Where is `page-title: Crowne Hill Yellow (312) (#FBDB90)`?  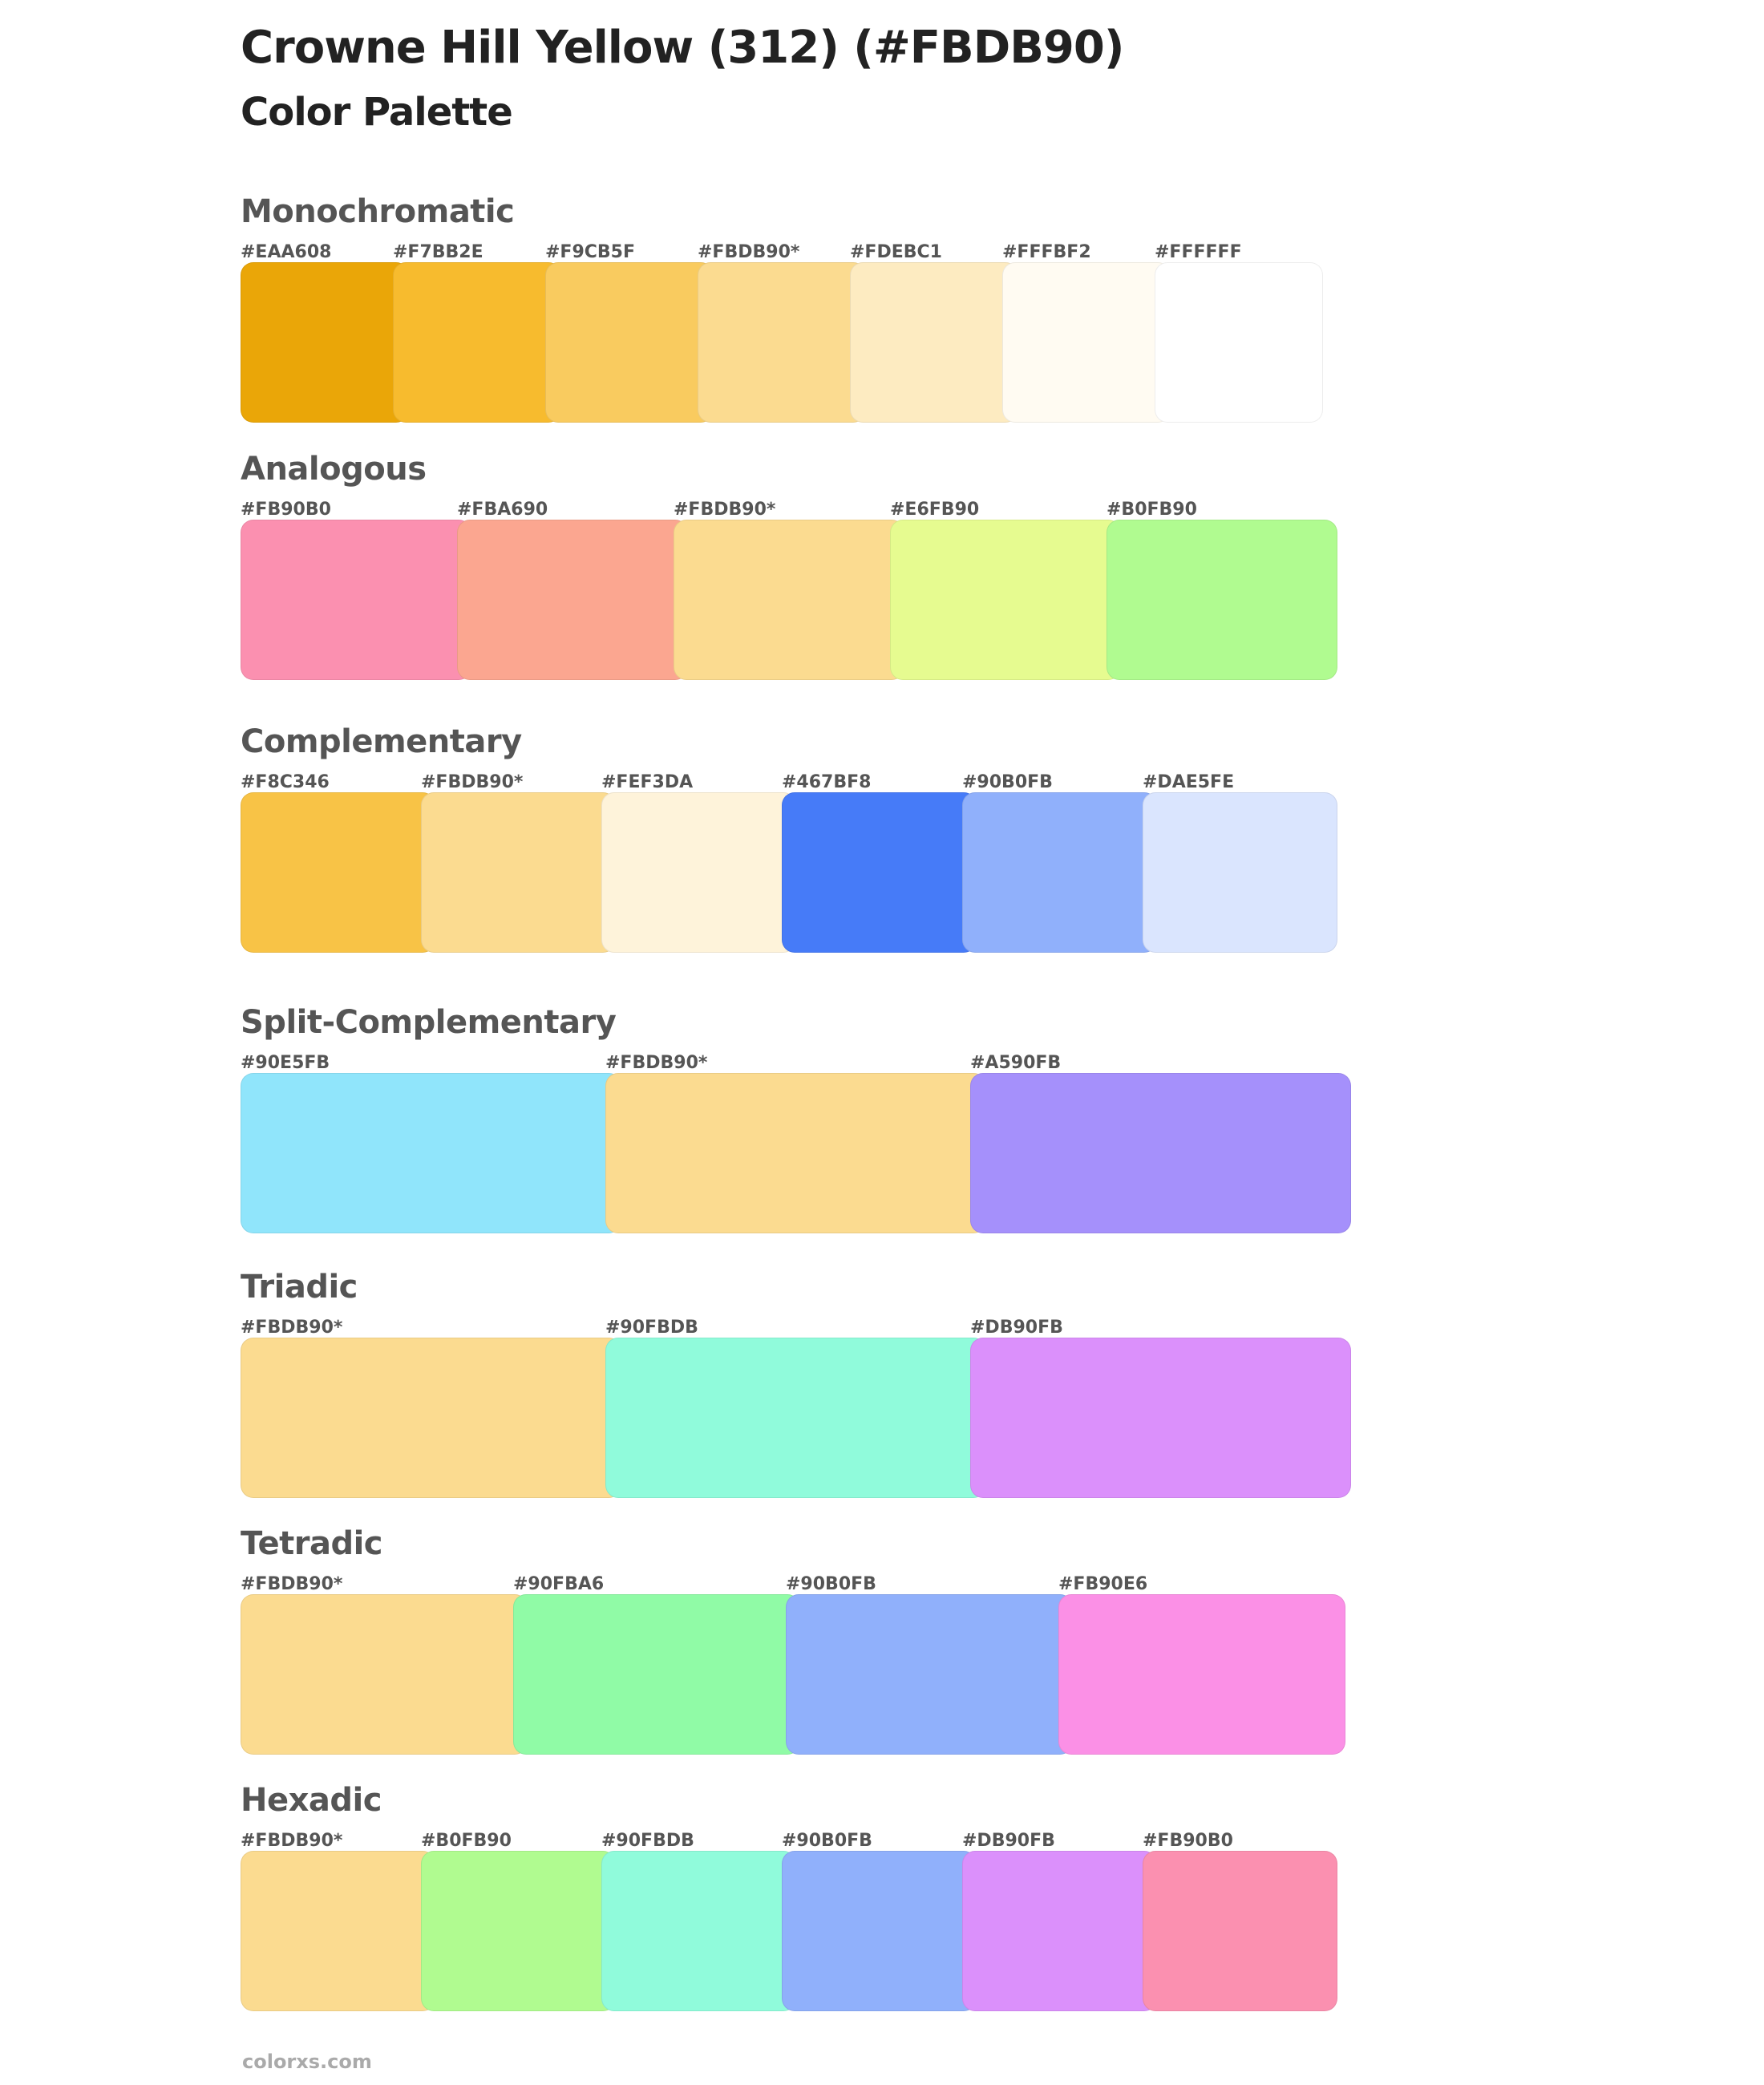
page-title: Crowne Hill Yellow (312) (#FBDB90) is located at coordinates (682, 48).